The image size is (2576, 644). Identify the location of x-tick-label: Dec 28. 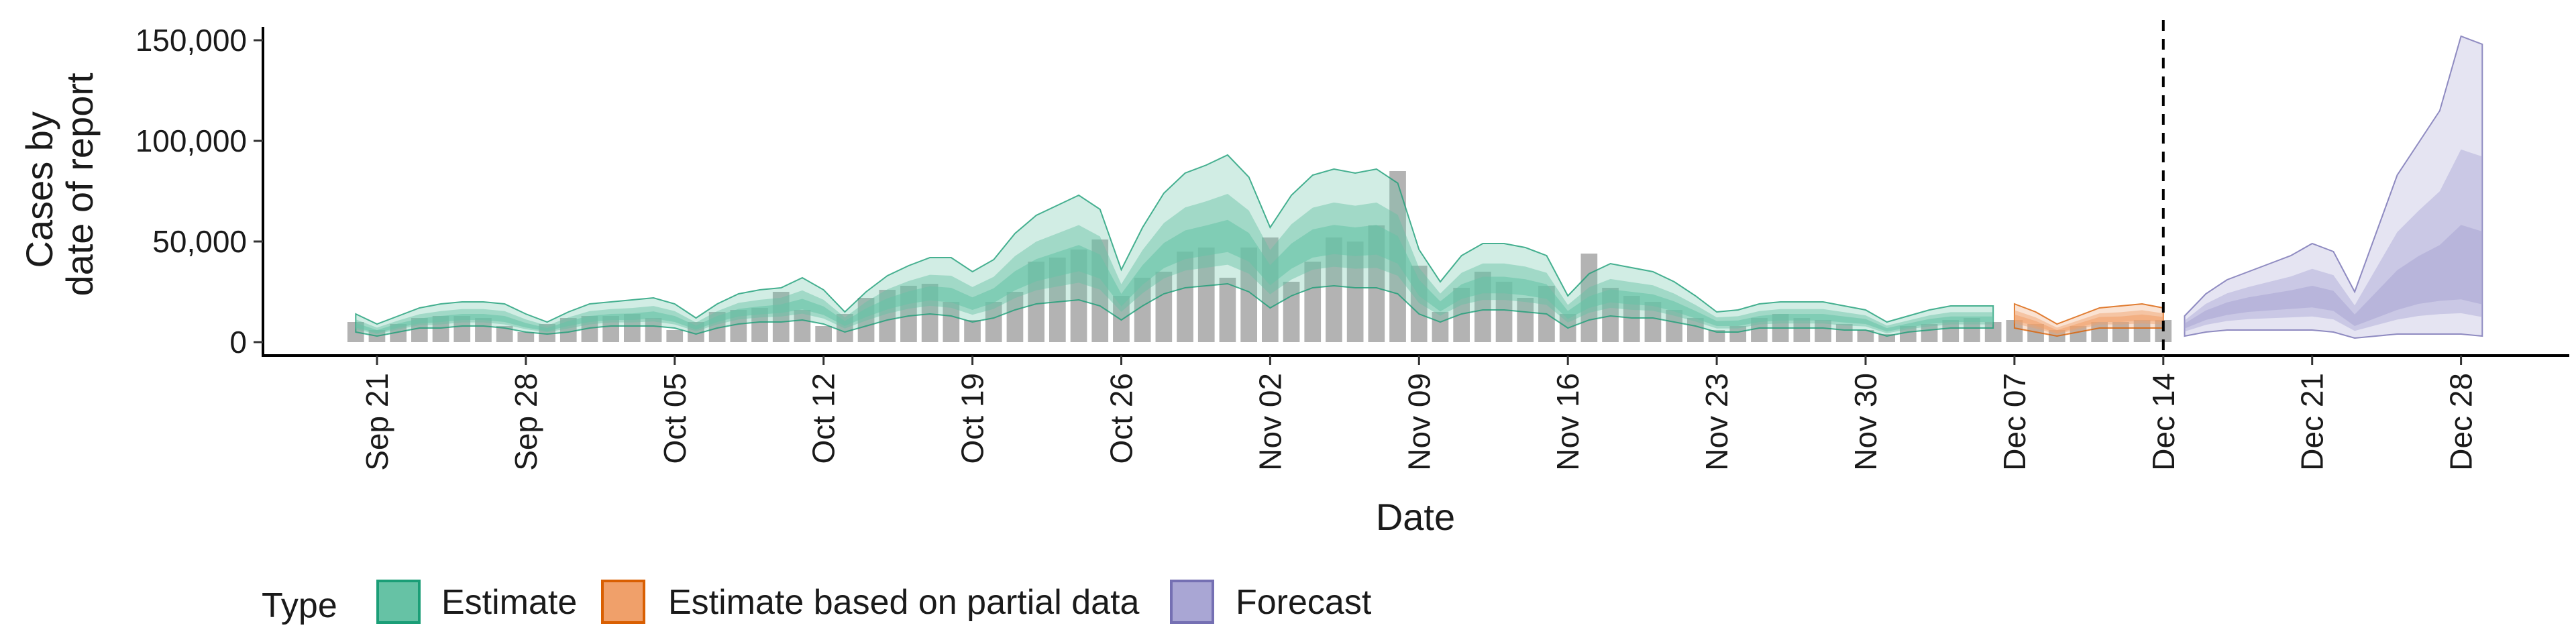
(2461, 422).